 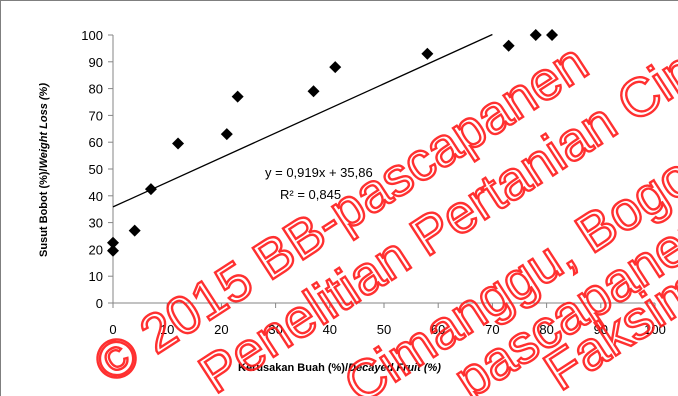 I want to click on y-tick-label: 10, so click(x=96, y=276).